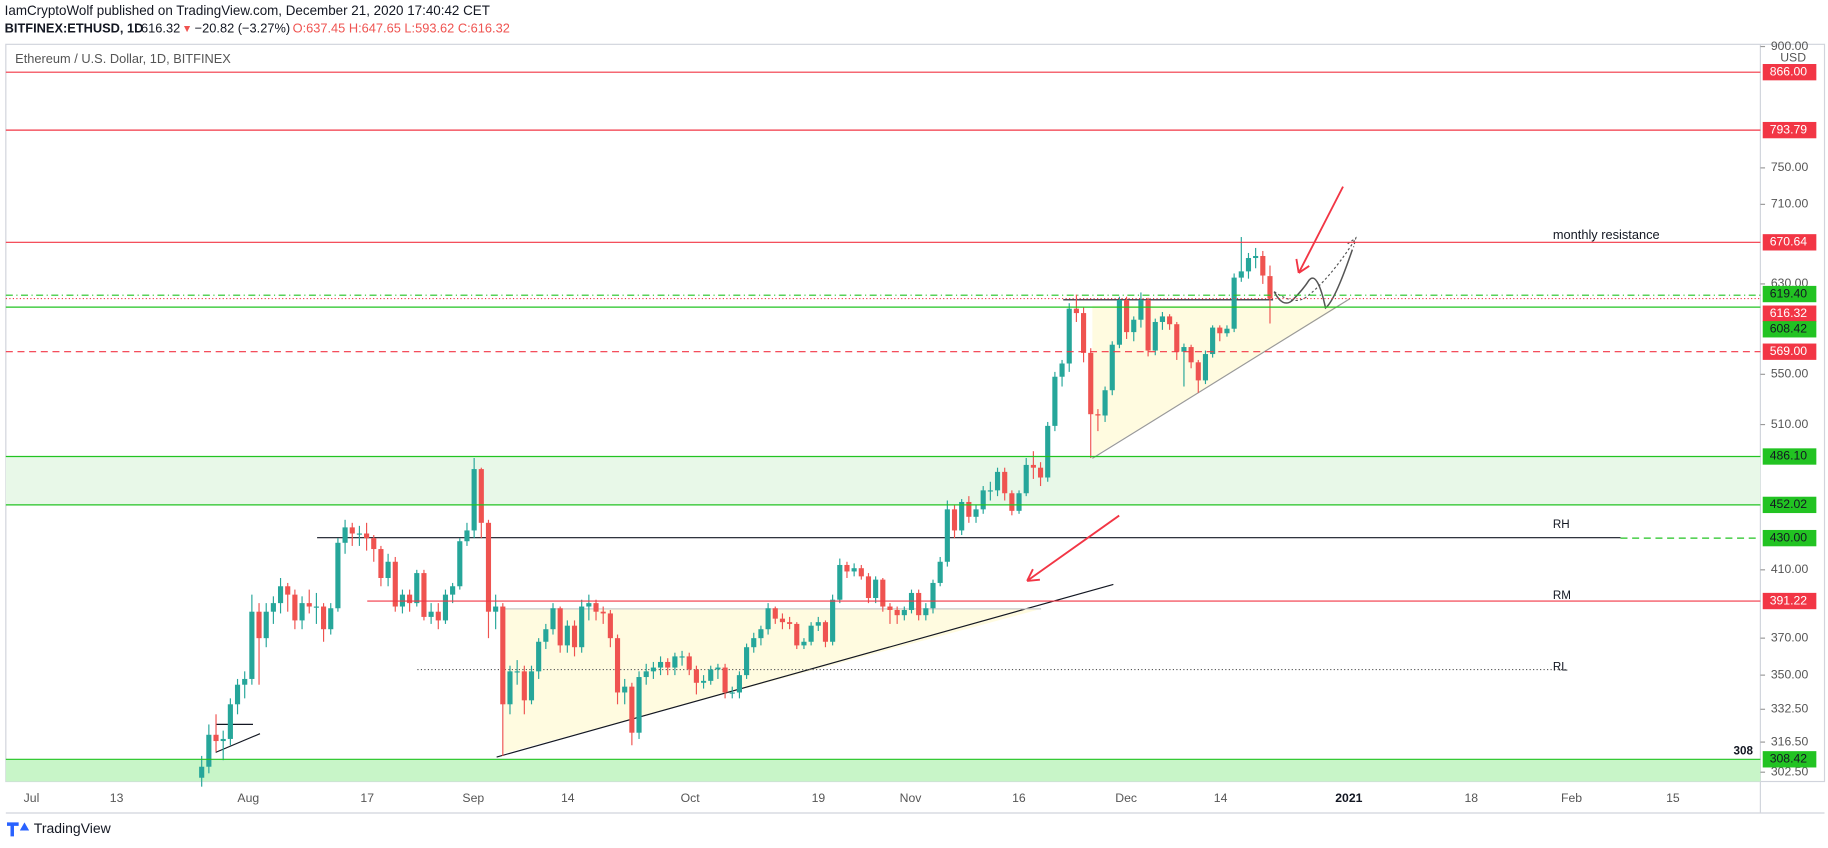 The image size is (1828, 848). I want to click on support-zone, so click(883, 770).